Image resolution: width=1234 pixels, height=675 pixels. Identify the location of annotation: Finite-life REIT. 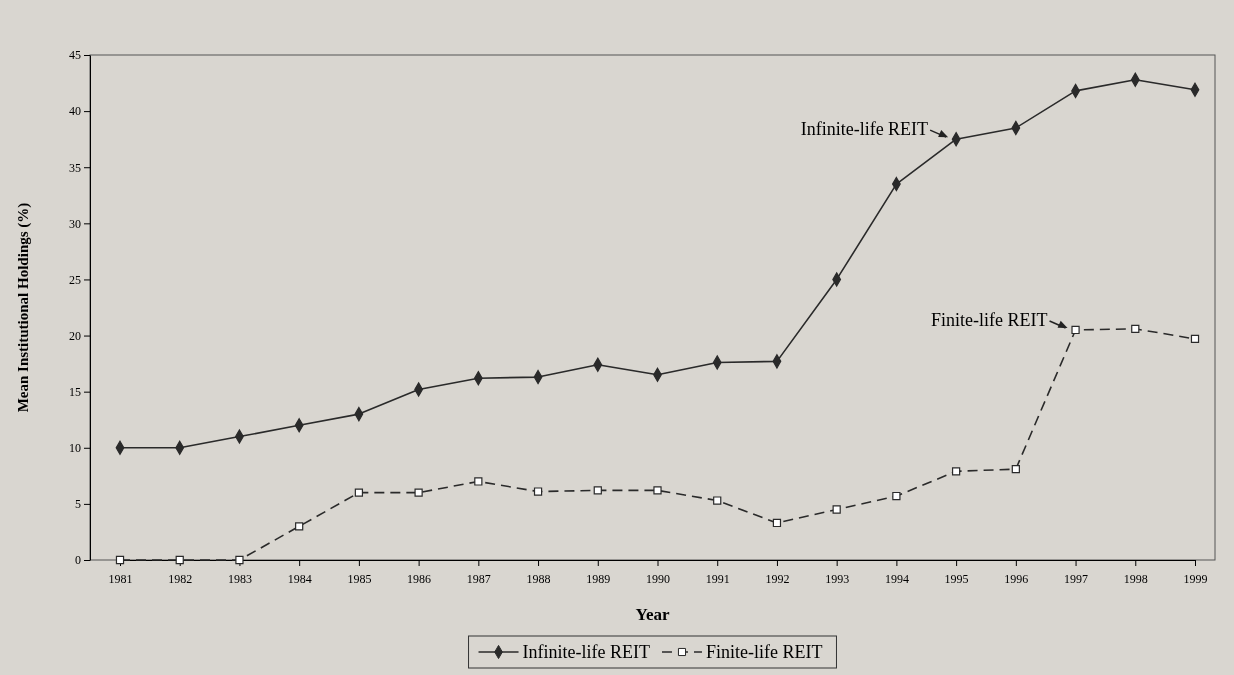
(989, 319).